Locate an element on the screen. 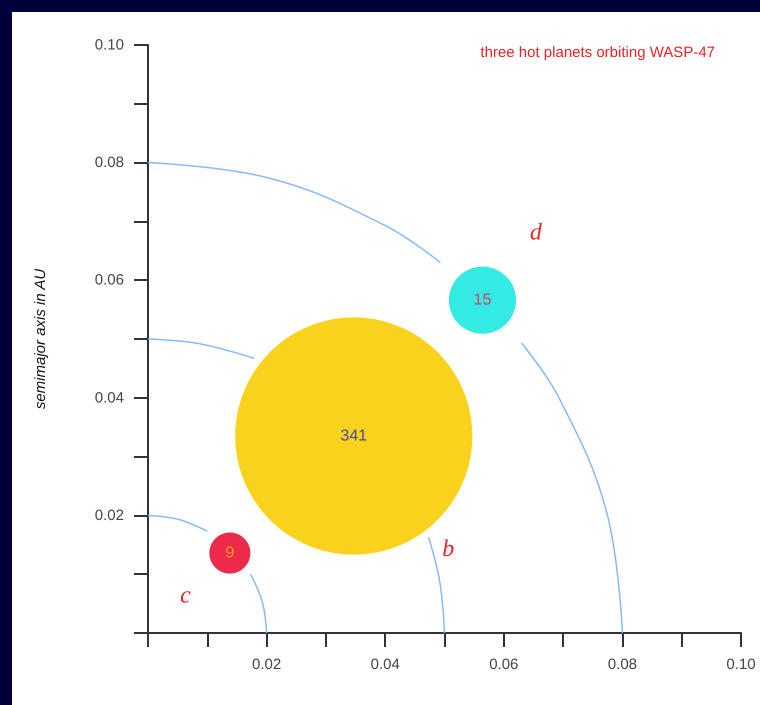 The width and height of the screenshot is (760, 705). x-tick-label: 0.06 is located at coordinates (503, 664).